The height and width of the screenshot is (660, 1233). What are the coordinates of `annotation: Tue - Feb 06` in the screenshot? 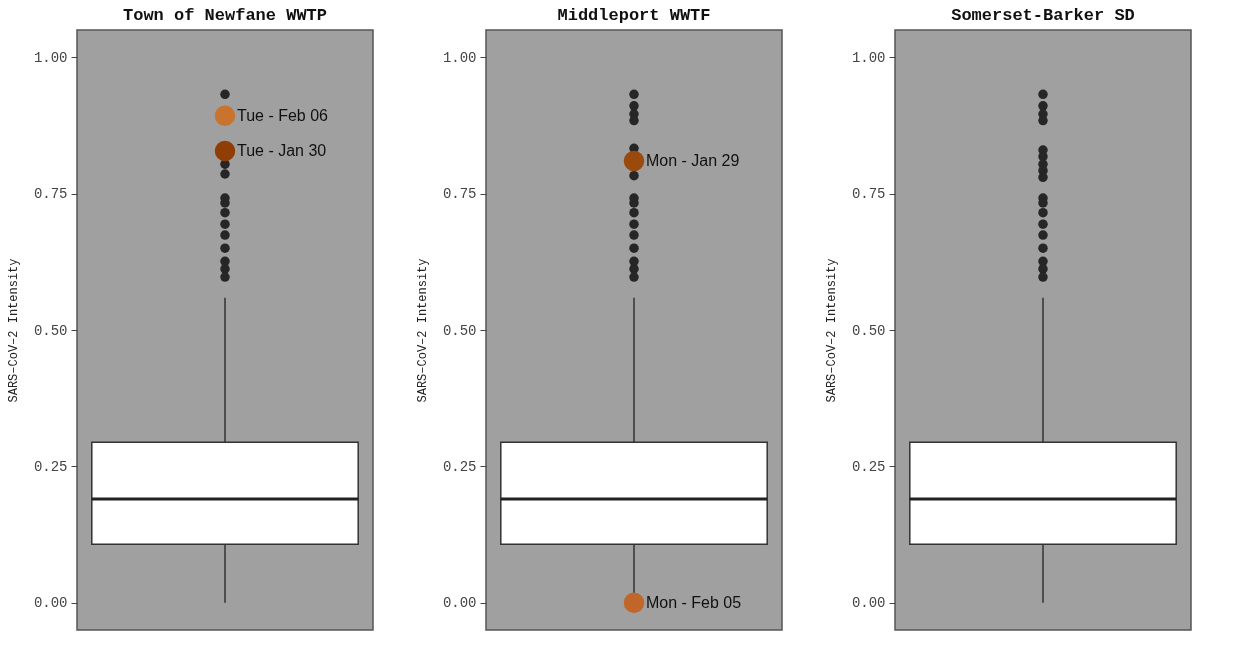 It's located at (283, 115).